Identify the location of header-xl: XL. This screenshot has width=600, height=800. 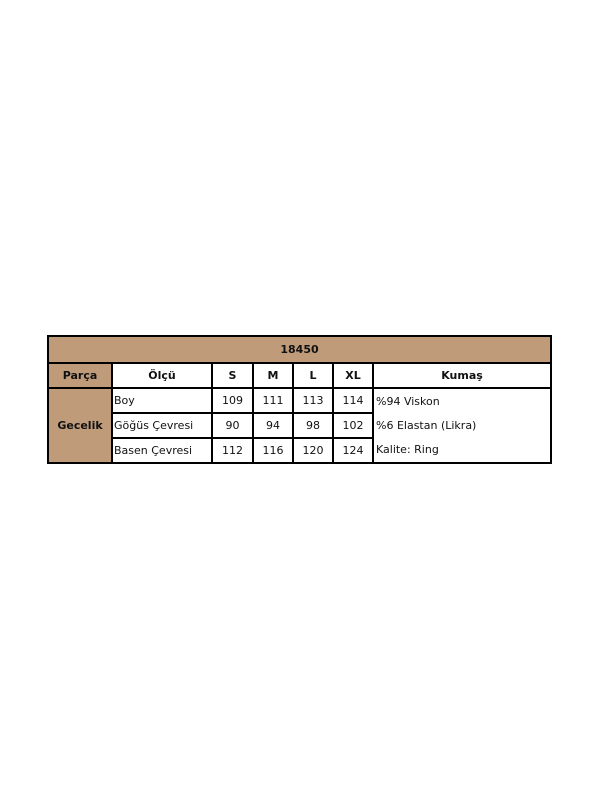
(353, 375).